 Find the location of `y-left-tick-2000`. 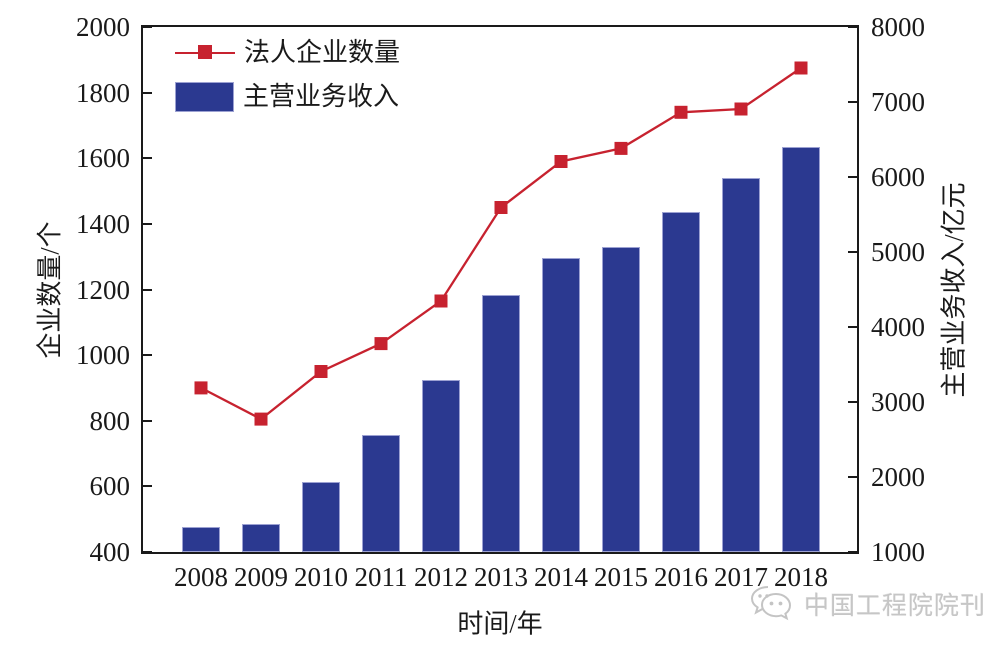

y-left-tick-2000 is located at coordinates (147, 27).